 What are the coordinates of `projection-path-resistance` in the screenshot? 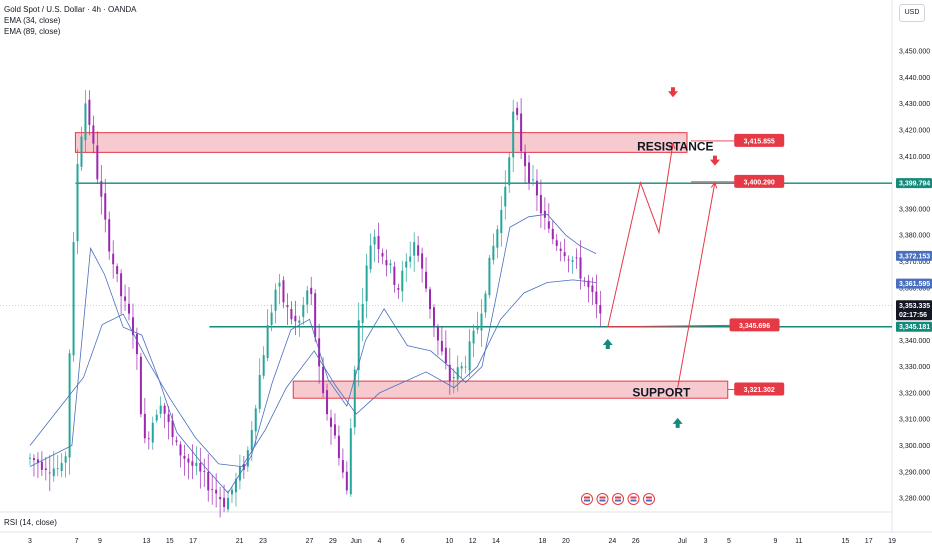 It's located at (640, 235).